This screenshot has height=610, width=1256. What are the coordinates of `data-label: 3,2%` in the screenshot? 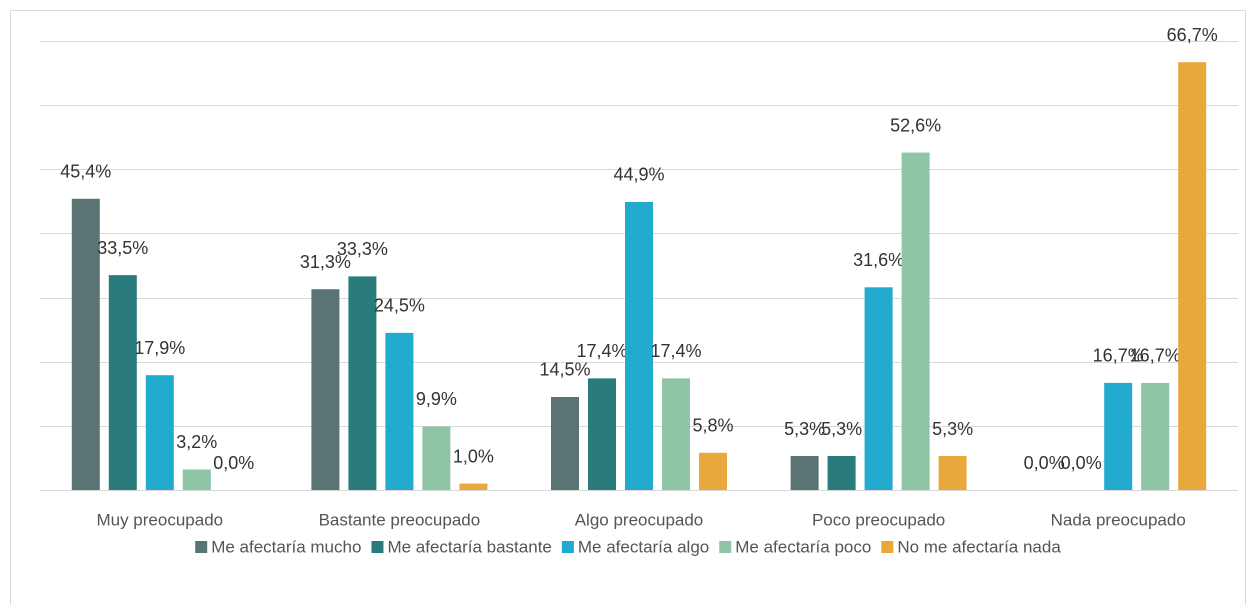 It's located at (196, 442).